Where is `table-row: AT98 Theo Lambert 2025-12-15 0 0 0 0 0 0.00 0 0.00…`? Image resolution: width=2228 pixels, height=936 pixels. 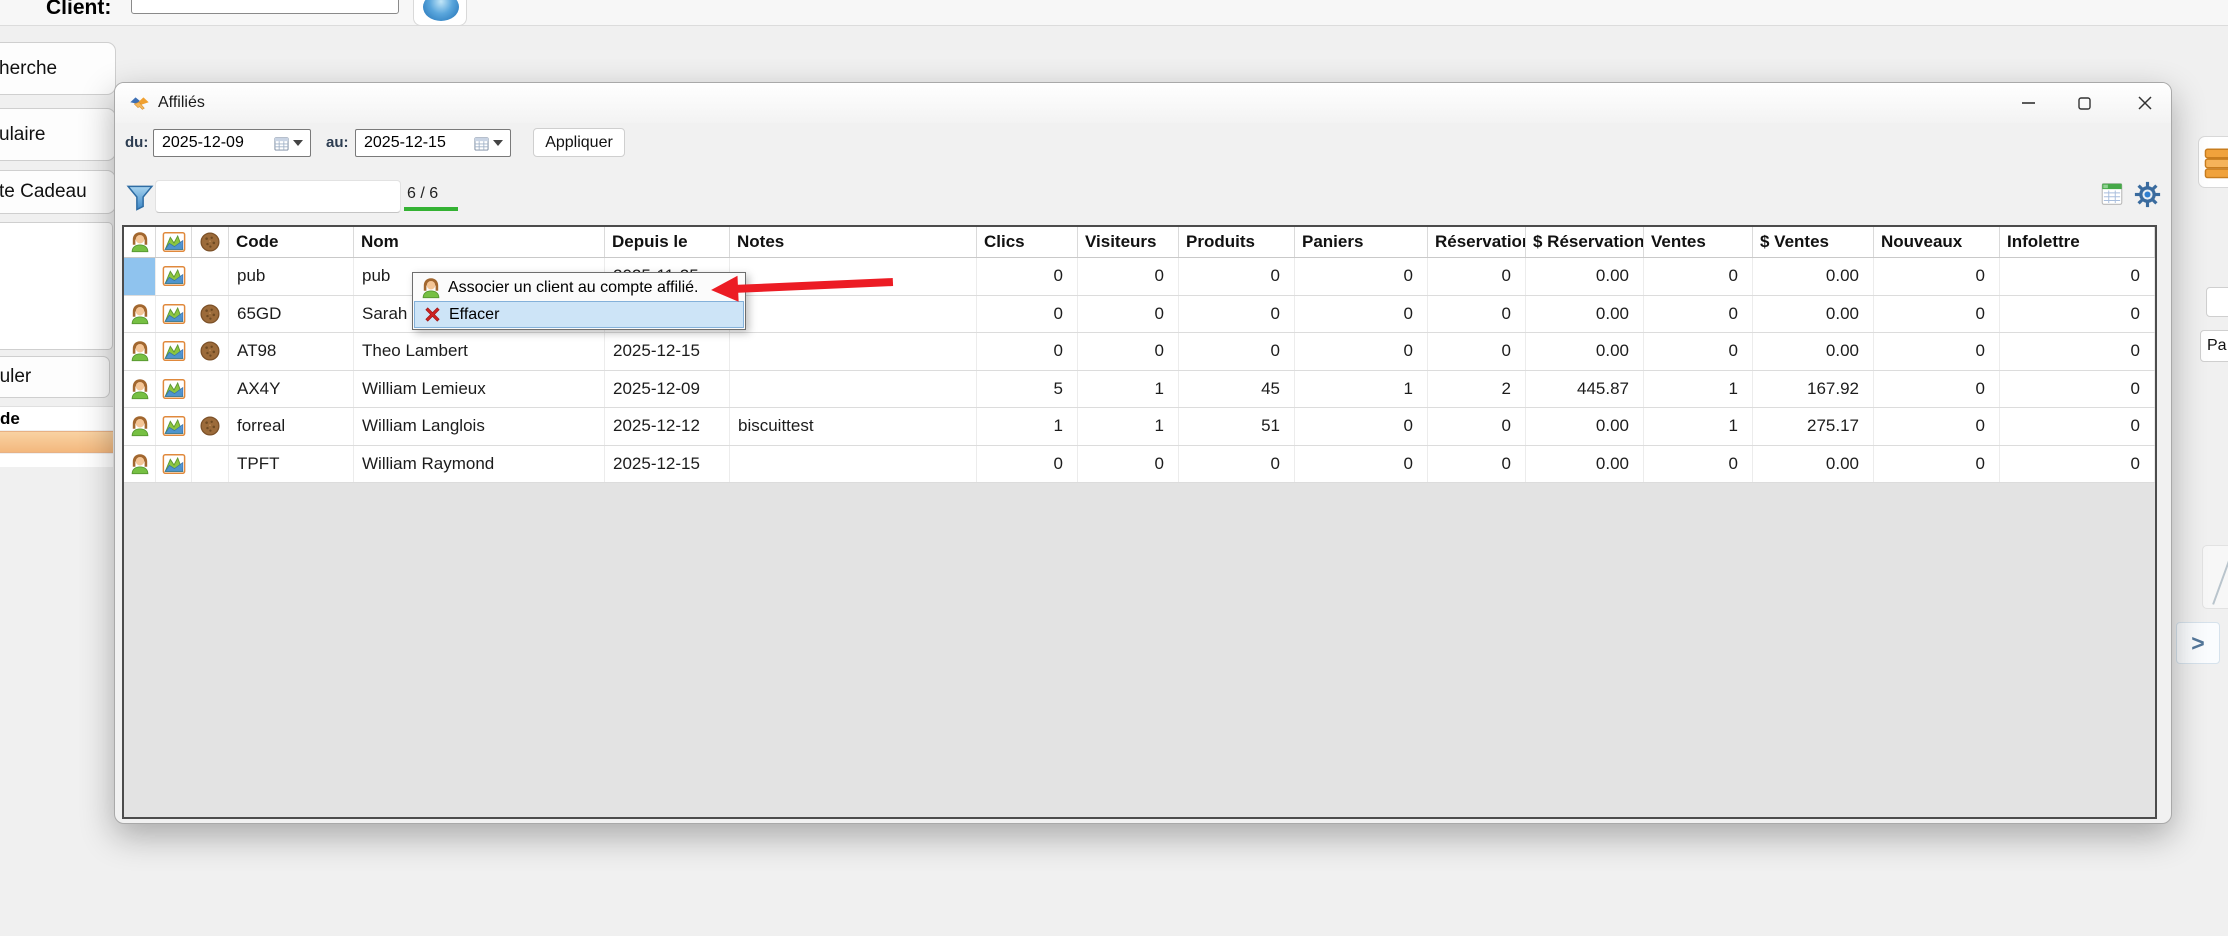
table-row: AT98 Theo Lambert 2025-12-15 0 0 0 0 0 0.00 0 0.00… is located at coordinates (1139, 352).